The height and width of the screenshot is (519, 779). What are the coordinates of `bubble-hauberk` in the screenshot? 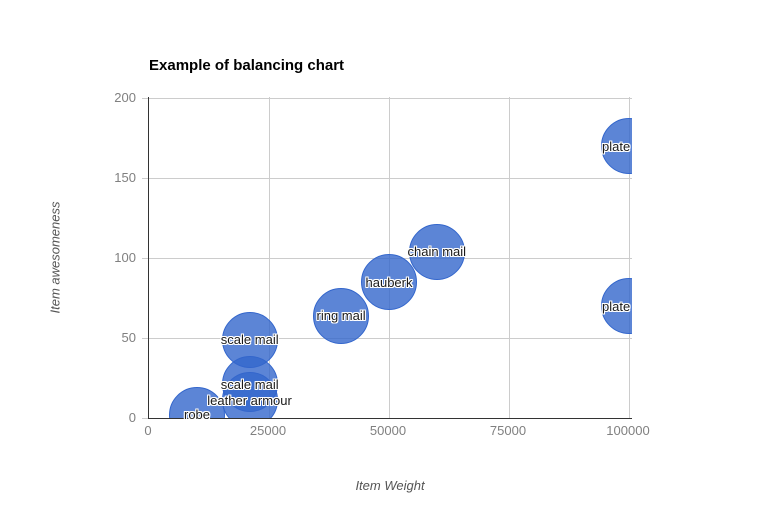 It's located at (389, 282).